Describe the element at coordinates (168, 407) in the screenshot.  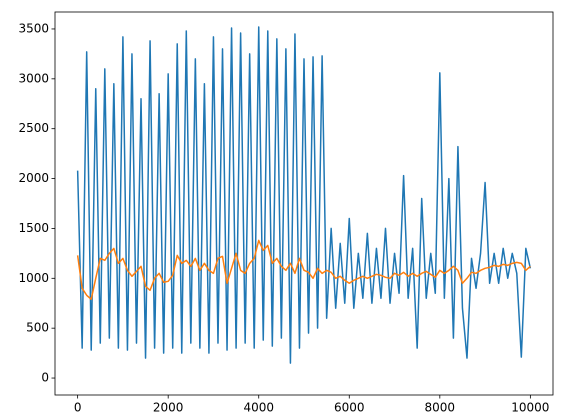
I see `x-tick-label: 2000` at that location.